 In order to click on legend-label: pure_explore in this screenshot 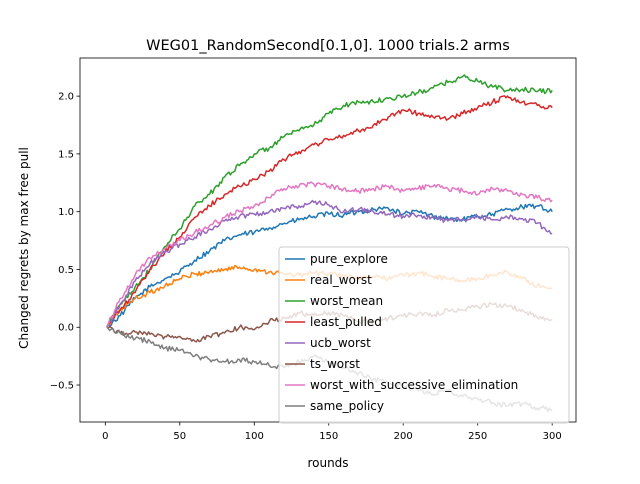, I will do `click(349, 259)`.